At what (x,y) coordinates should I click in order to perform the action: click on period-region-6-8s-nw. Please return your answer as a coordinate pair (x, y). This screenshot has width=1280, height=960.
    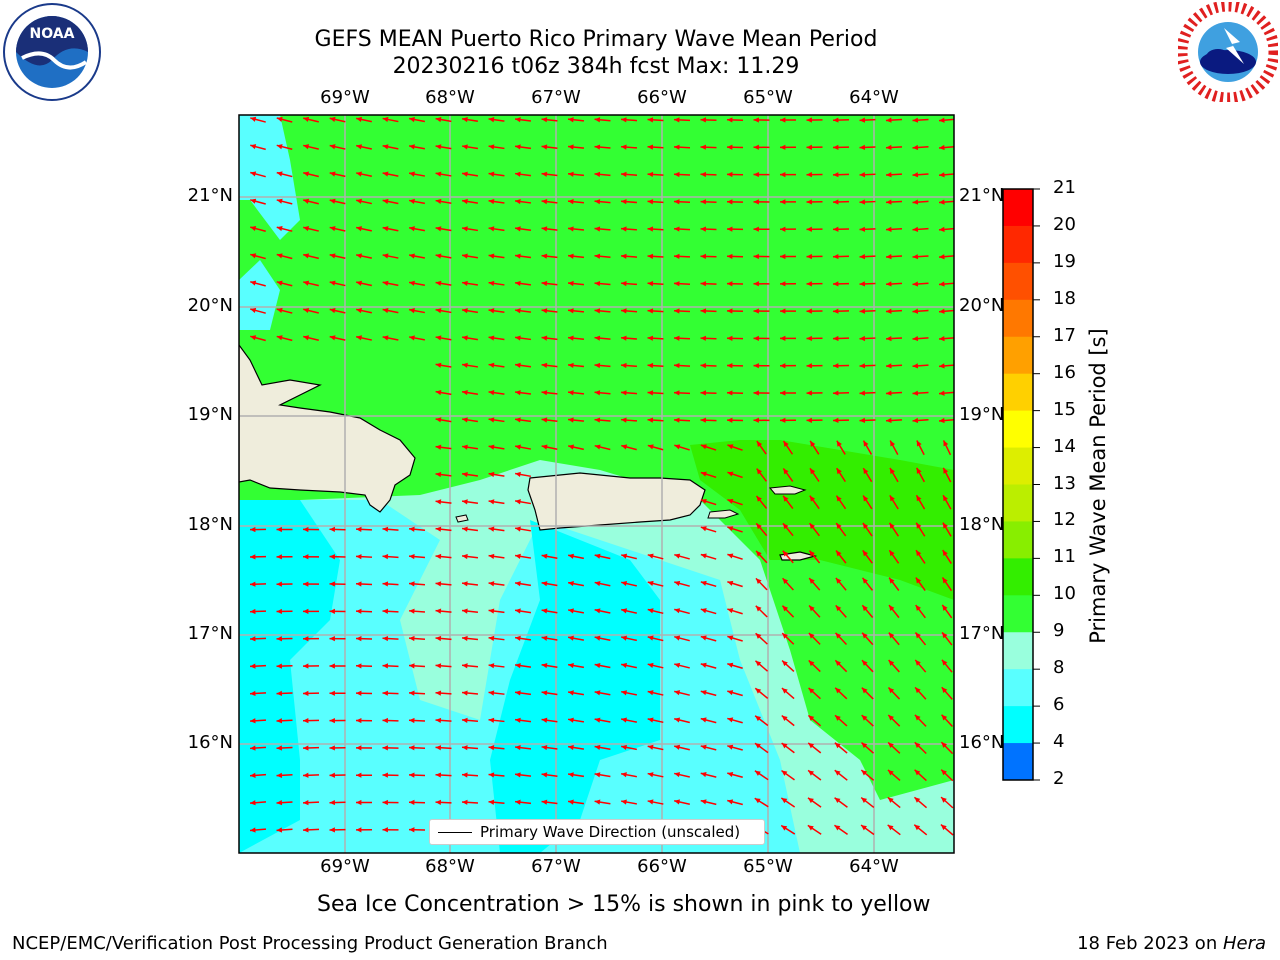
    Looking at the image, I should click on (259, 295).